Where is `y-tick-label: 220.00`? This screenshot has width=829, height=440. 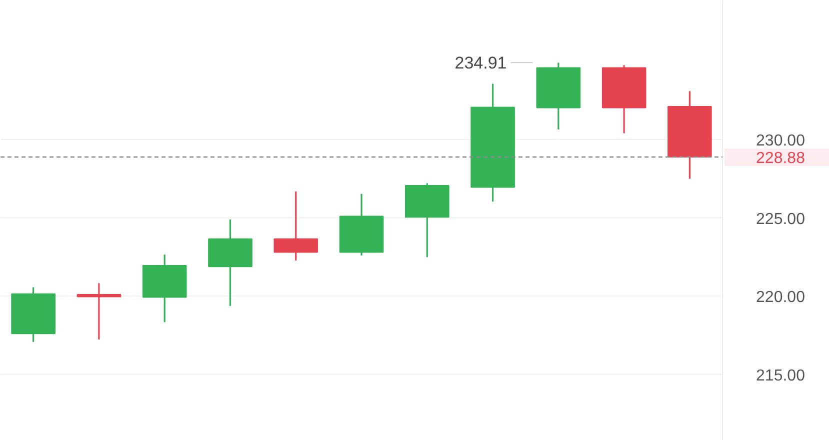 y-tick-label: 220.00 is located at coordinates (781, 297).